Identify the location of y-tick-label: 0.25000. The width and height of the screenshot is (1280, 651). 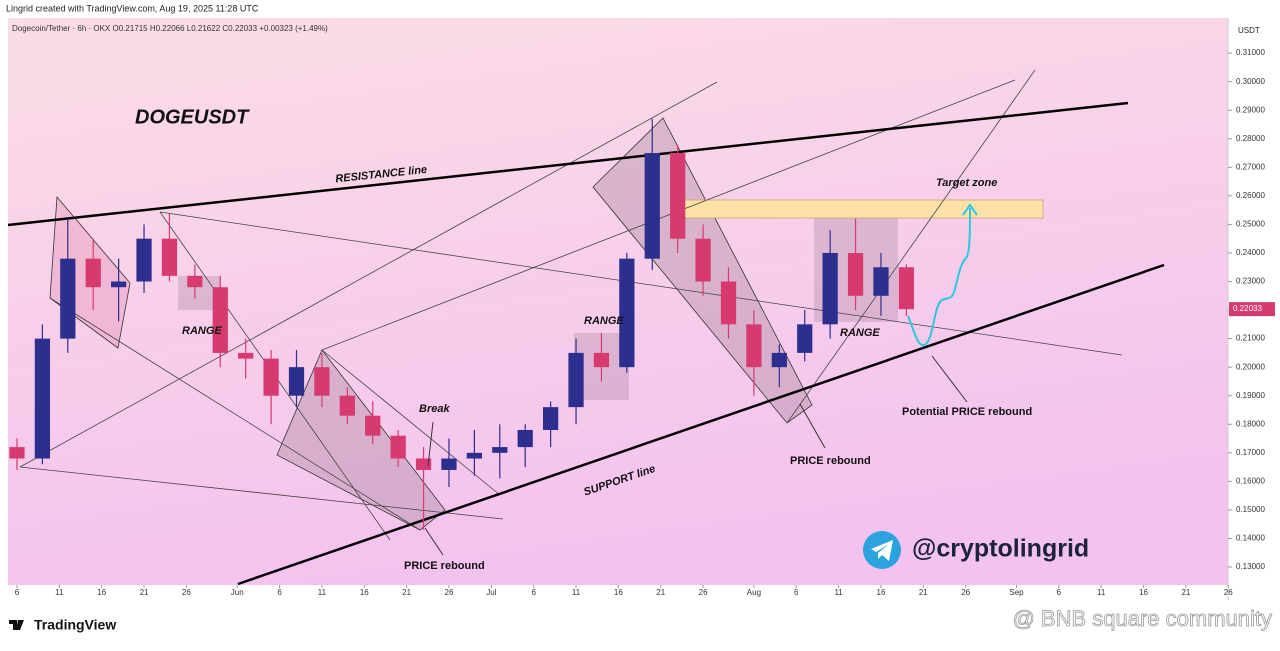
(1250, 224).